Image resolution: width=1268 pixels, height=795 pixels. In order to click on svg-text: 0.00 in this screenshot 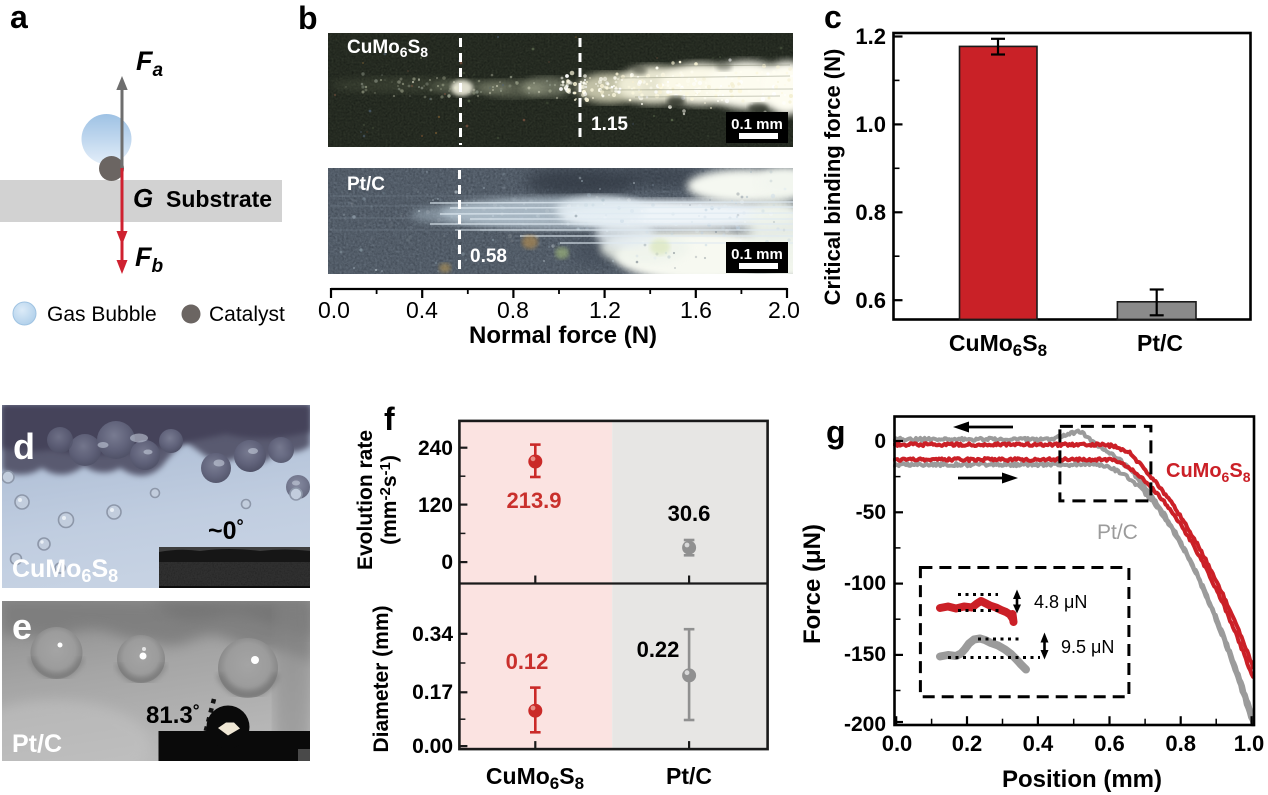, I will do `click(432, 746)`.